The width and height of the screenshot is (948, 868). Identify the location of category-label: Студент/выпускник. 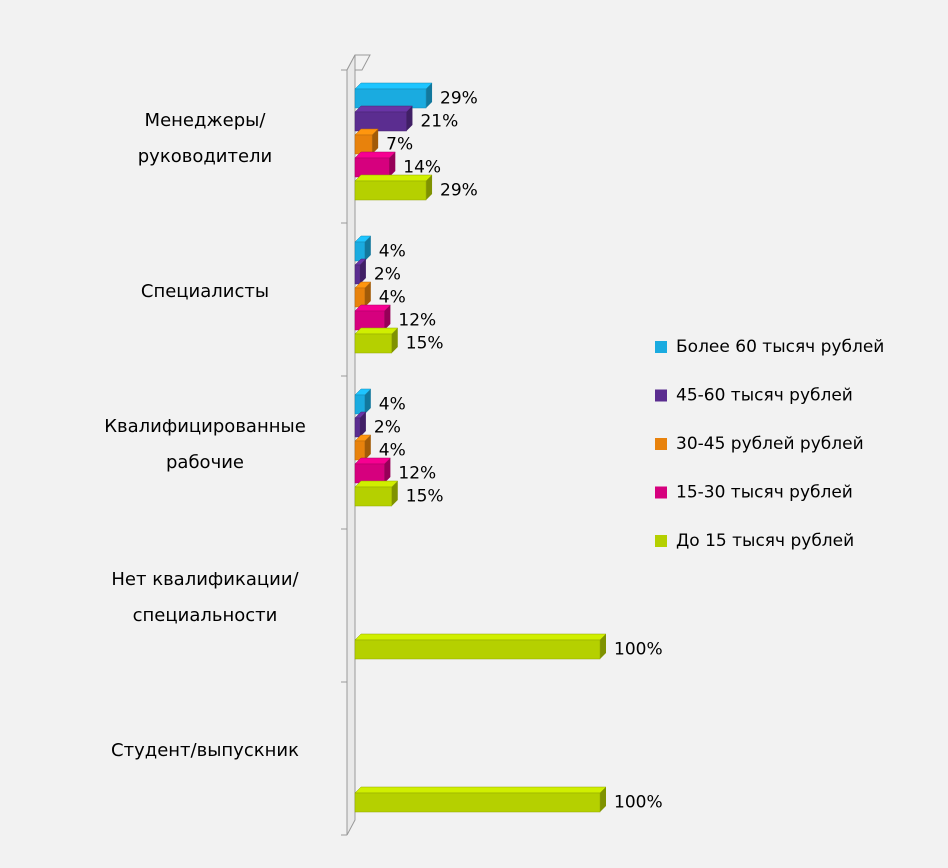
(205, 750).